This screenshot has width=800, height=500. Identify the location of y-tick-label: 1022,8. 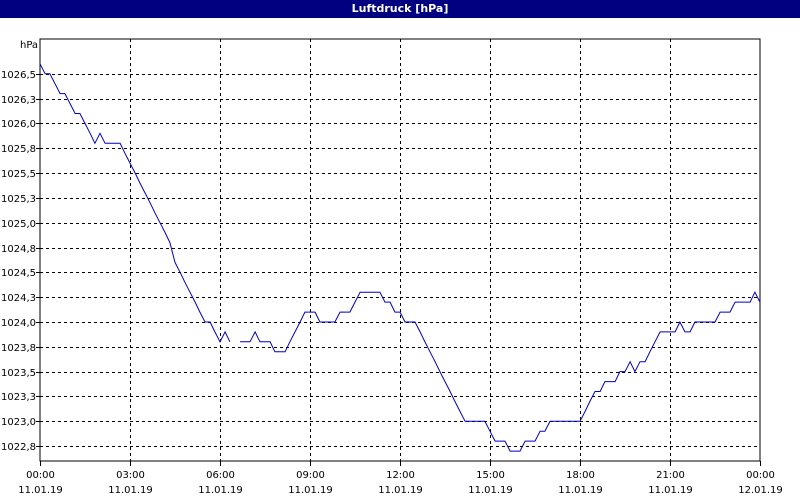
(18, 447).